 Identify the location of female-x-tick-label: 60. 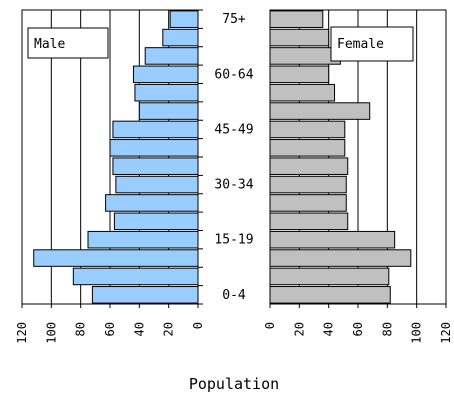
(358, 329).